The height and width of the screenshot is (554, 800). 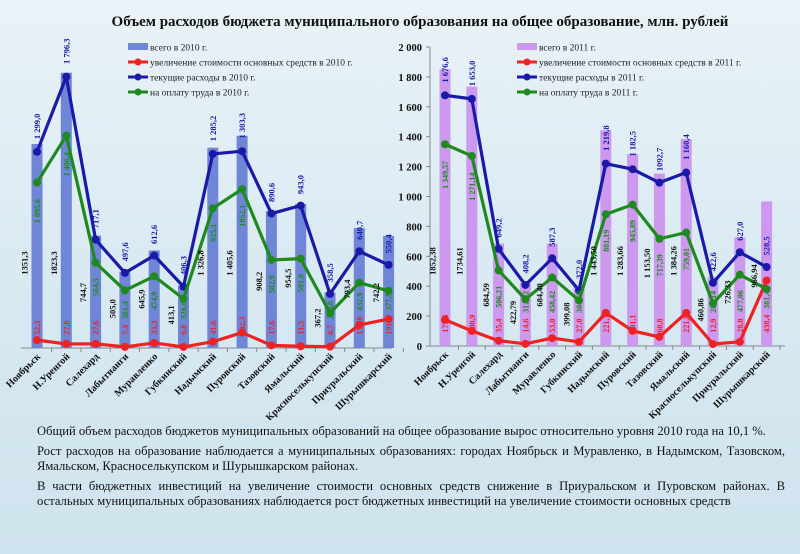 What do you see at coordinates (513, 312) in the screenshot?
I see `label-total: 422,79` at bounding box center [513, 312].